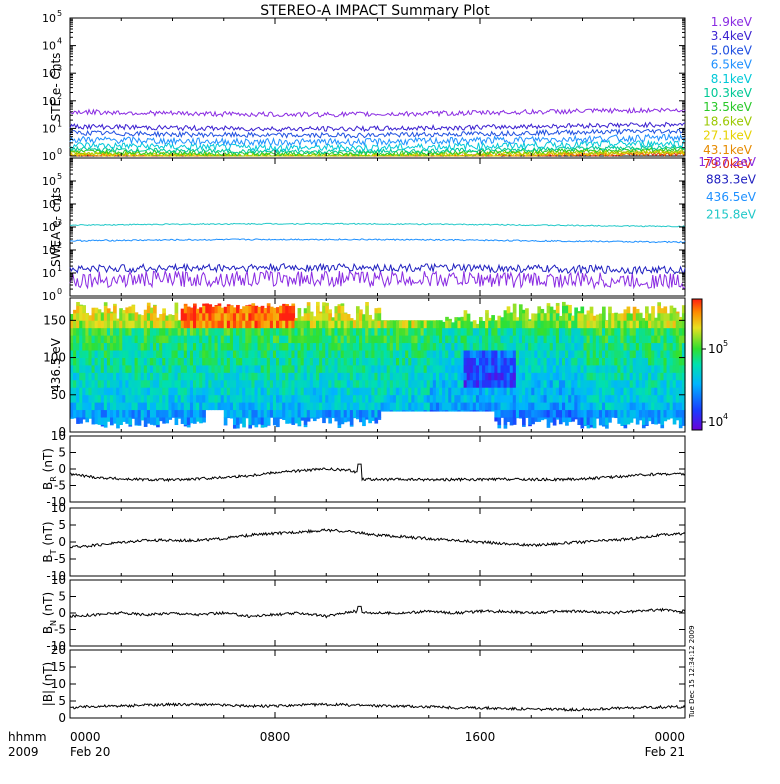 This screenshot has width=780, height=784. What do you see at coordinates (728, 93) in the screenshot?
I see `legend-ste-entry: 10.3keV` at bounding box center [728, 93].